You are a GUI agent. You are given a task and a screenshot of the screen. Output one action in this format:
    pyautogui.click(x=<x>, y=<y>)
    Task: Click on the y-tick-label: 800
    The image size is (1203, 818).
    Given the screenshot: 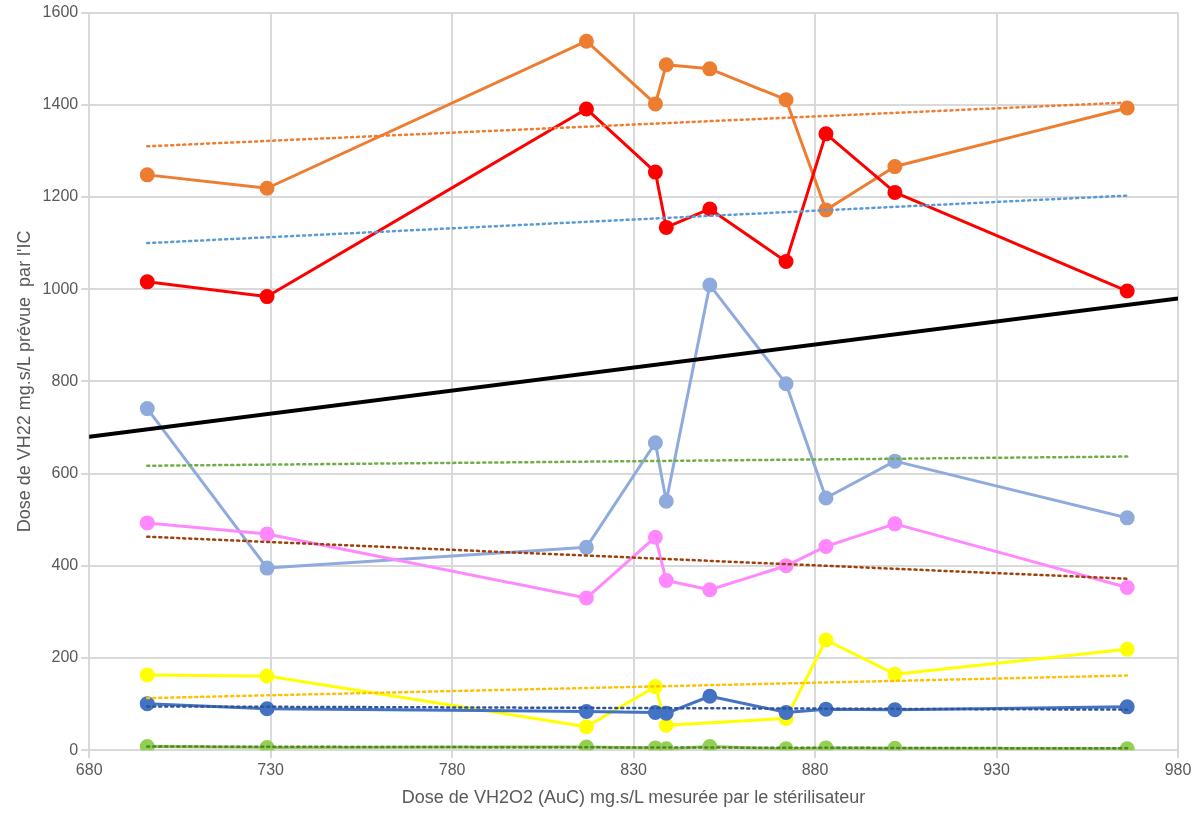 What is the action you would take?
    pyautogui.click(x=65, y=380)
    